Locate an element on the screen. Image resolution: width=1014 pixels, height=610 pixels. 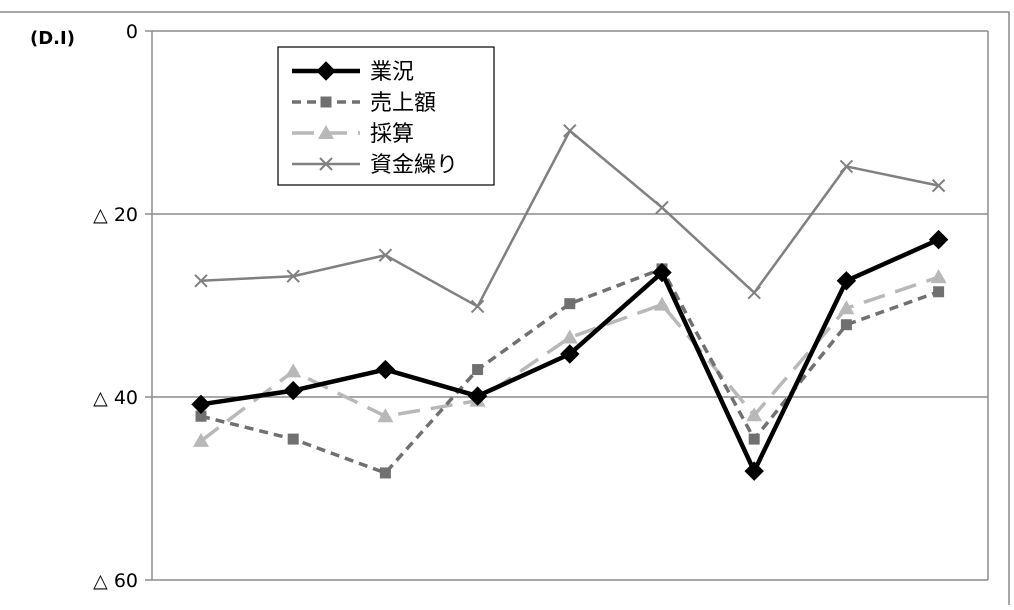
legend-label-3: 資金繰り is located at coordinates (414, 165).